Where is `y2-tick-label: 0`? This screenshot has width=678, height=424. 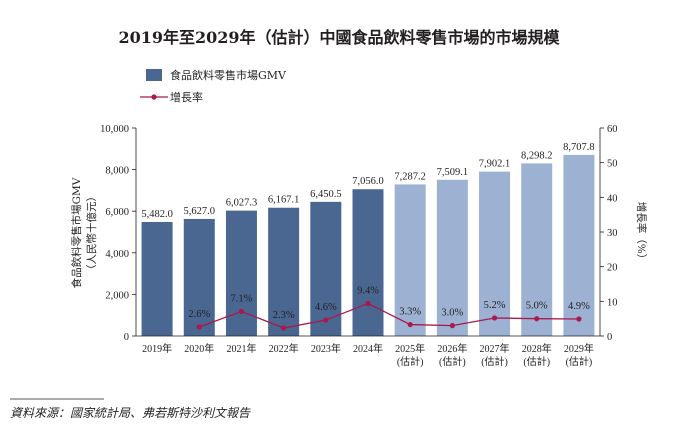
y2-tick-label: 0 is located at coordinates (609, 337).